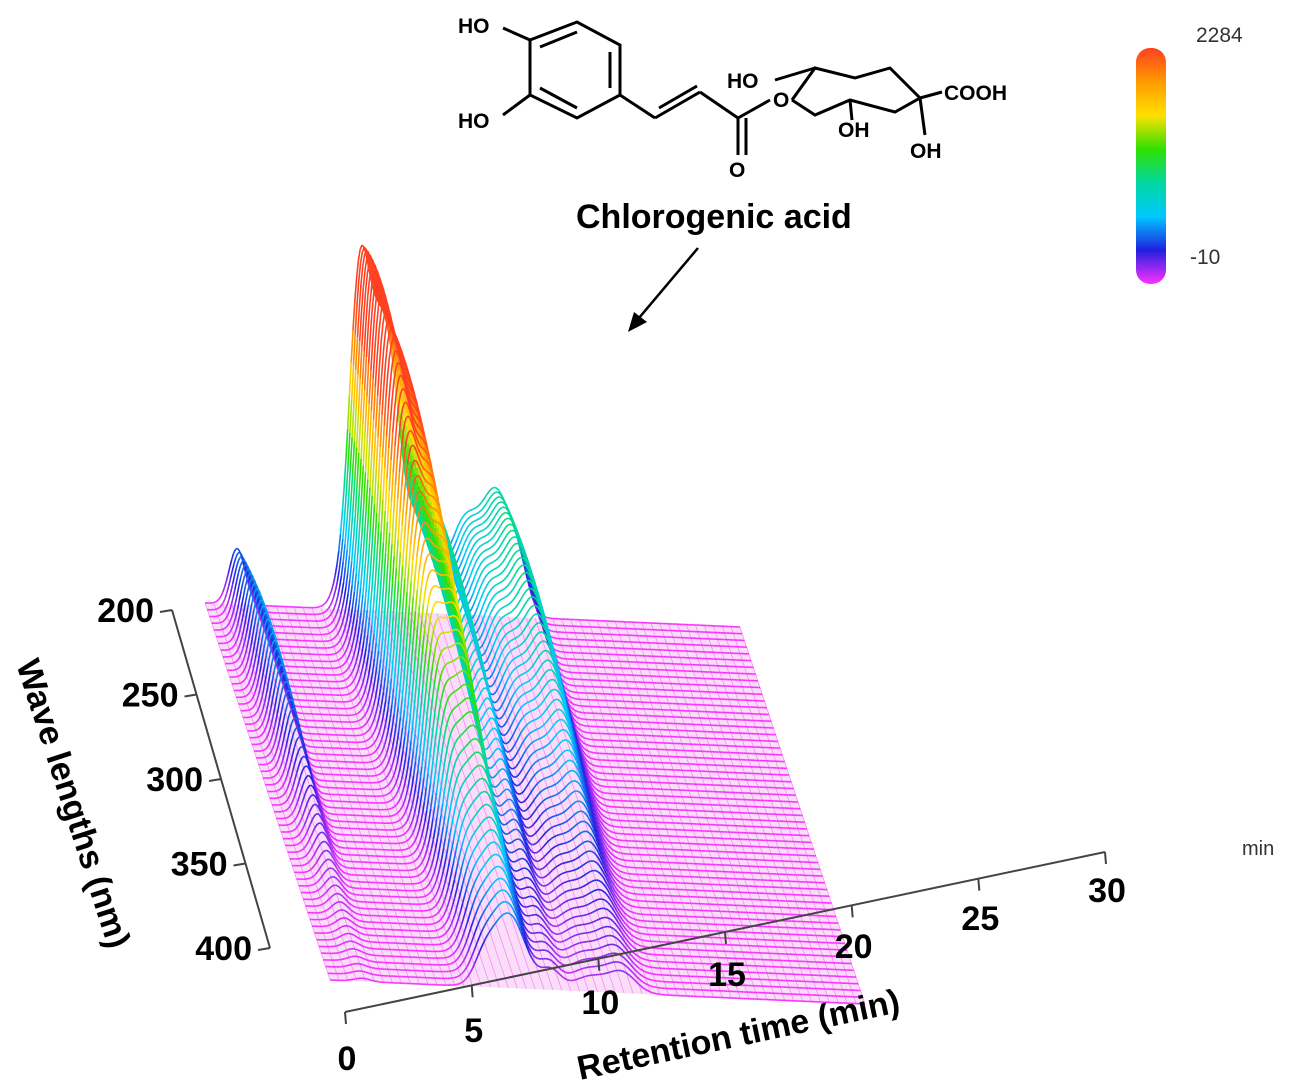 The image size is (1301, 1091). Describe the element at coordinates (754, 109) in the screenshot. I see `ester-bond` at that location.